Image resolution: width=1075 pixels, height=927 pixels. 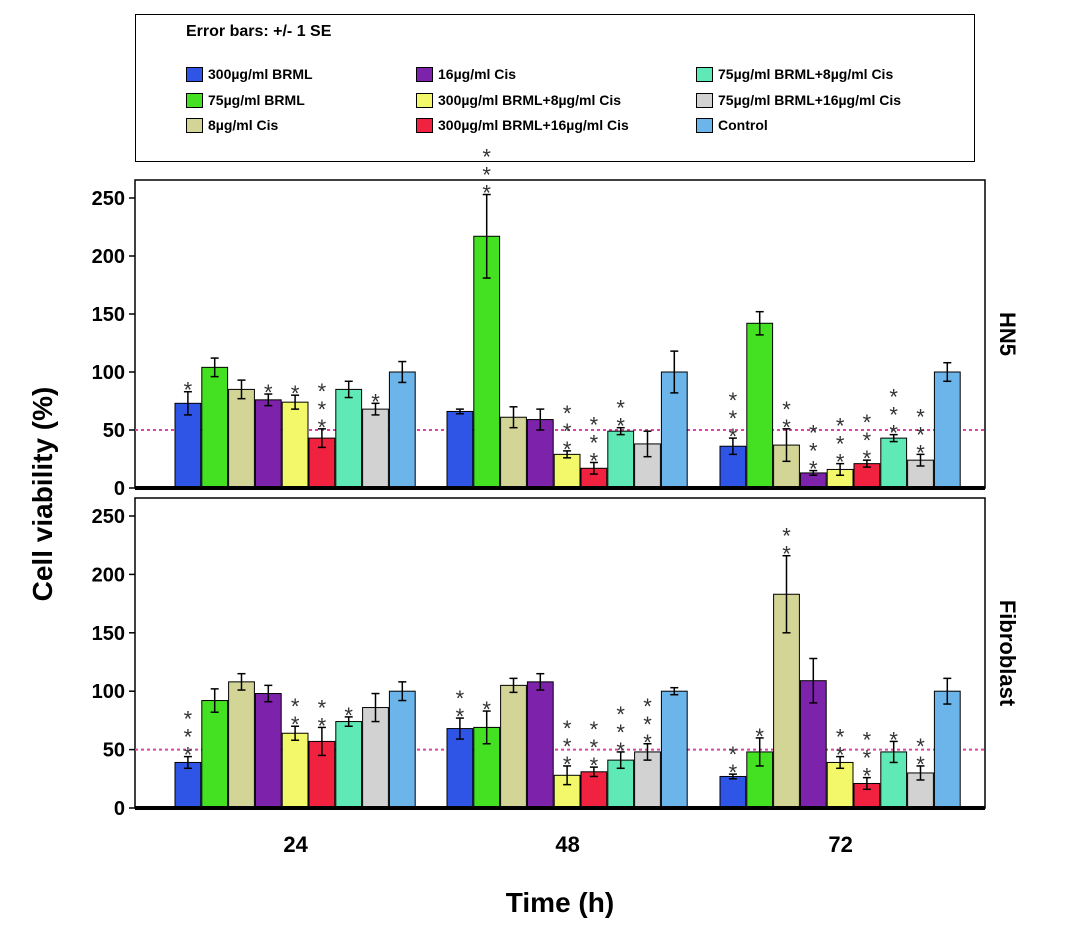 What do you see at coordinates (477, 74) in the screenshot?
I see `legend-label: 16µg/ml Cis` at bounding box center [477, 74].